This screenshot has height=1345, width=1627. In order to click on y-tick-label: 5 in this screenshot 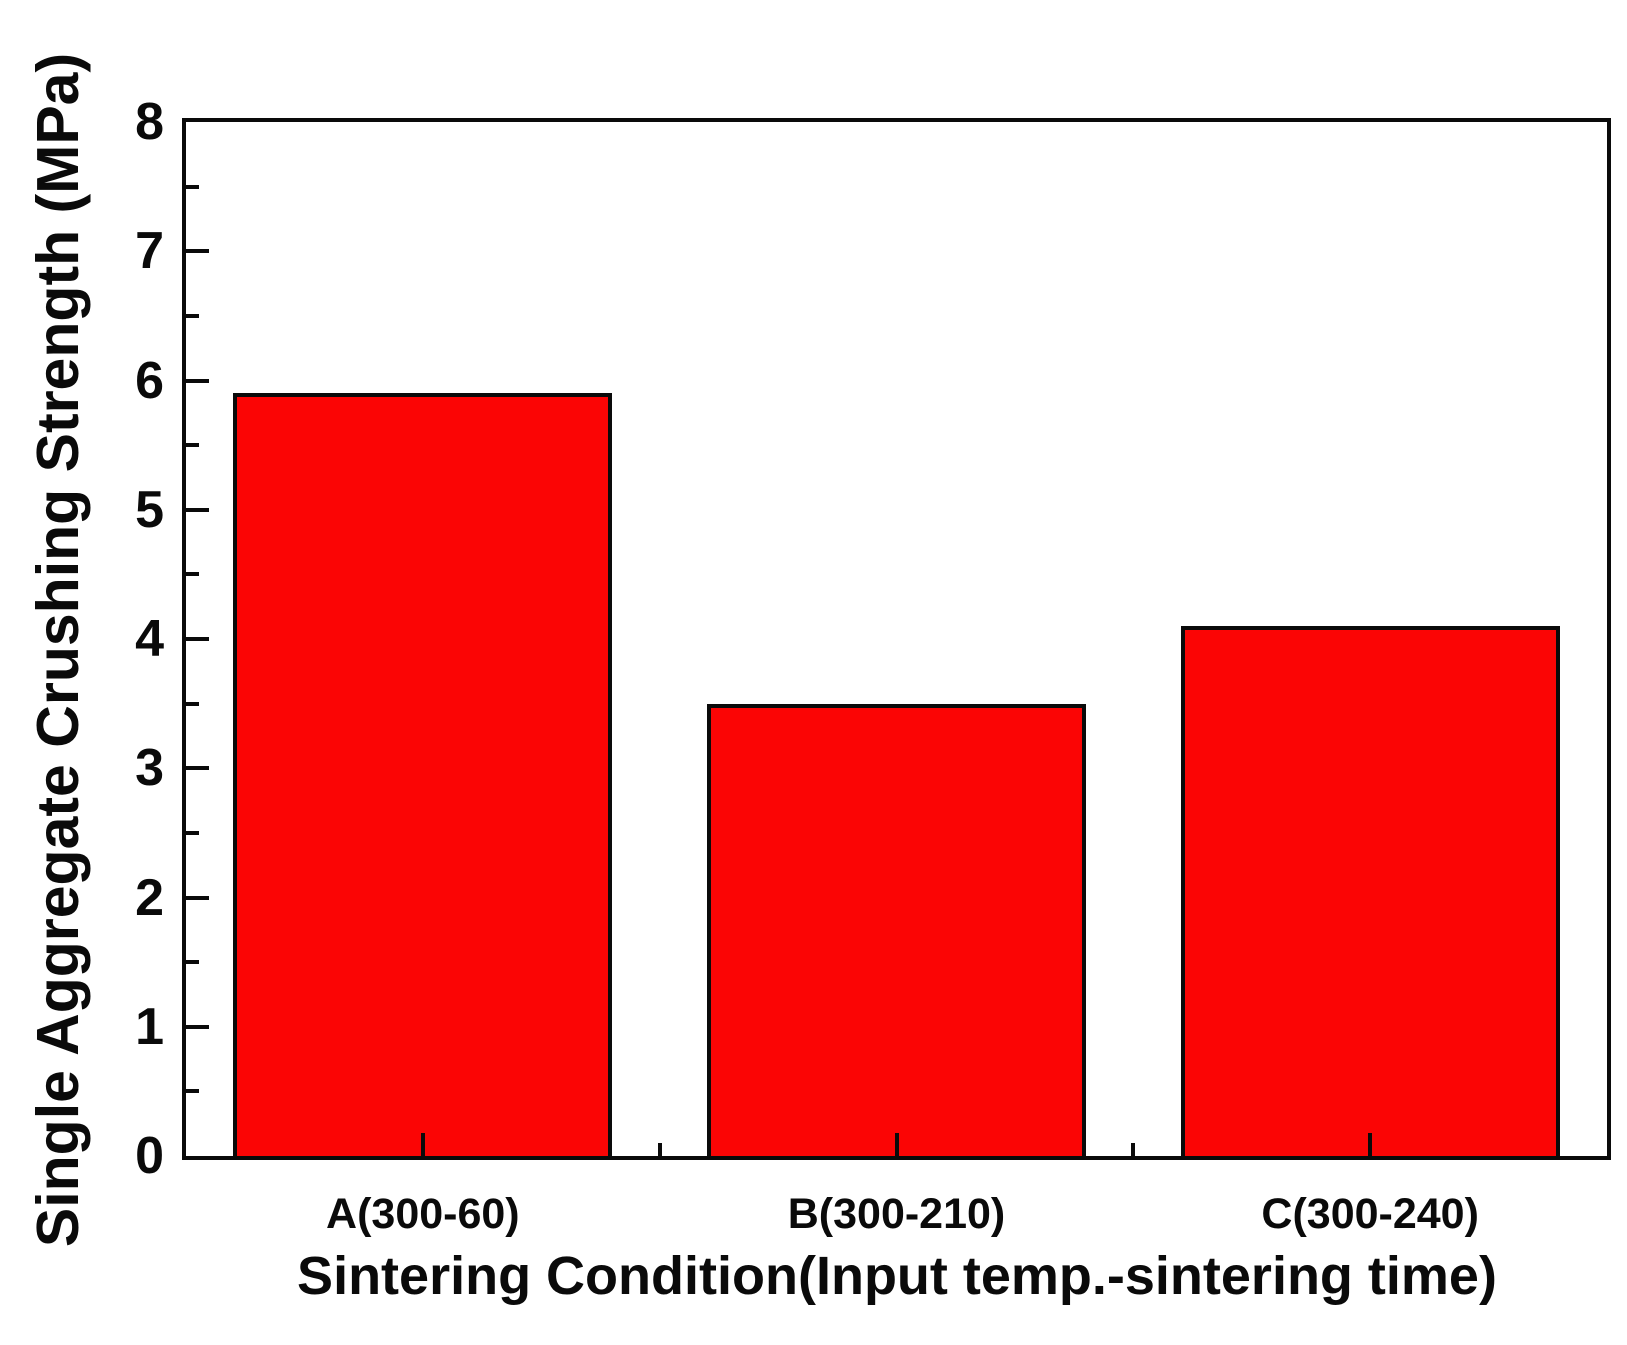, I will do `click(149, 509)`.